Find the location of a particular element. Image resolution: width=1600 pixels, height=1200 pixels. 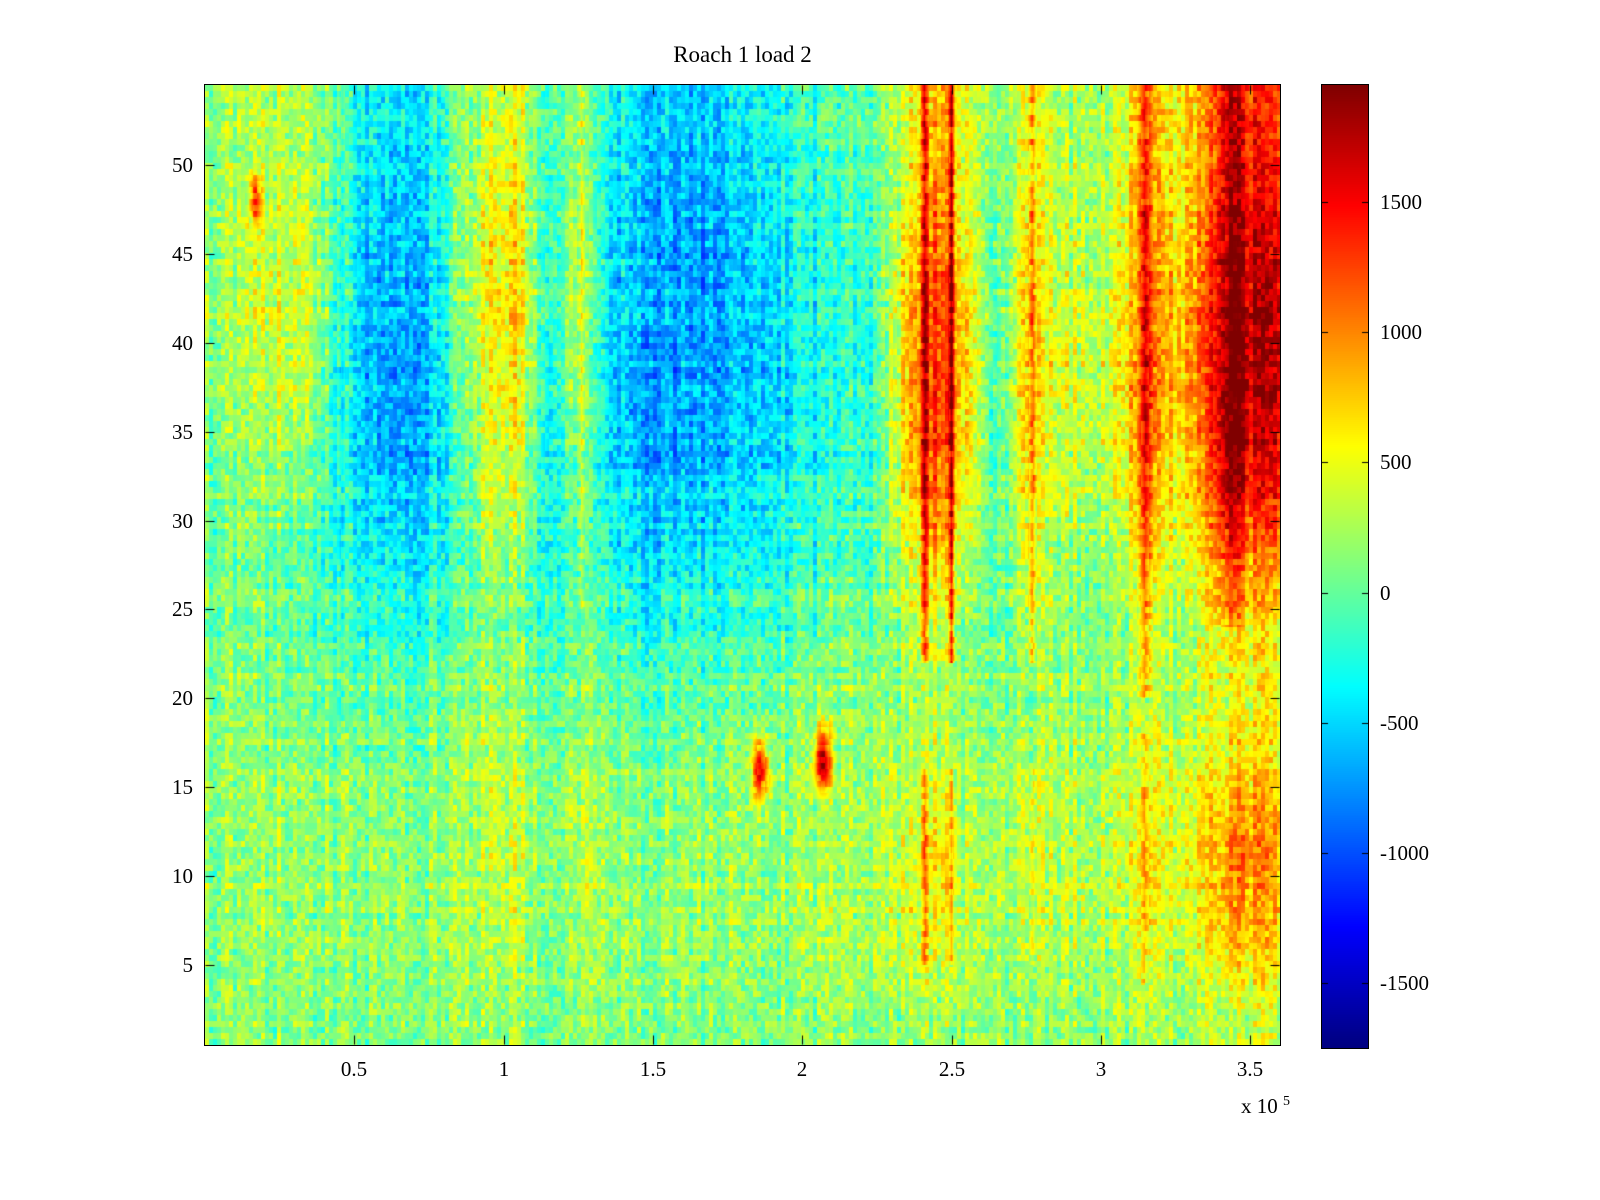

x-tick-label: 1.5 is located at coordinates (653, 1069).